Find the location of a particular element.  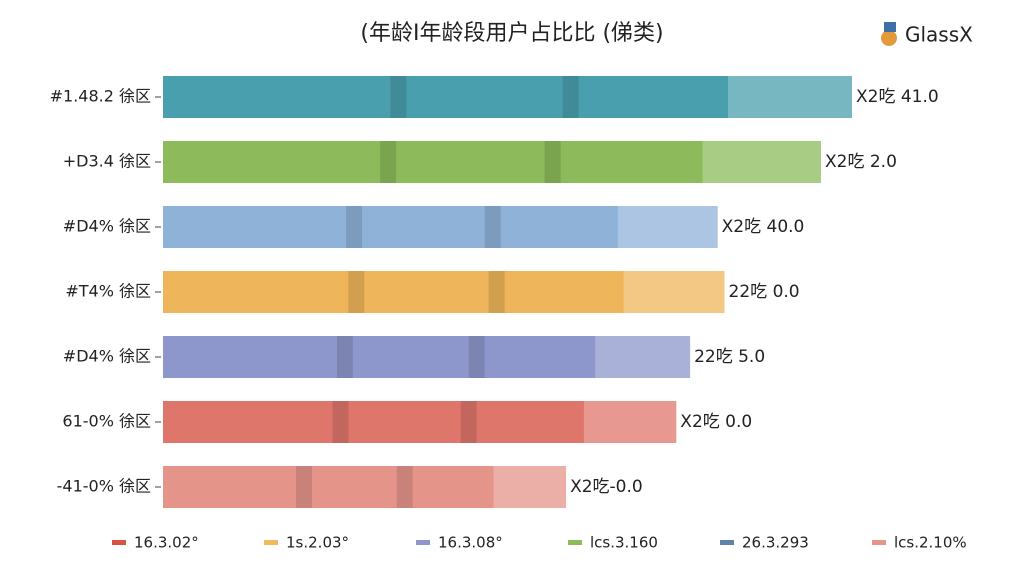

bar-text: 22吃 0.0 is located at coordinates (764, 292).